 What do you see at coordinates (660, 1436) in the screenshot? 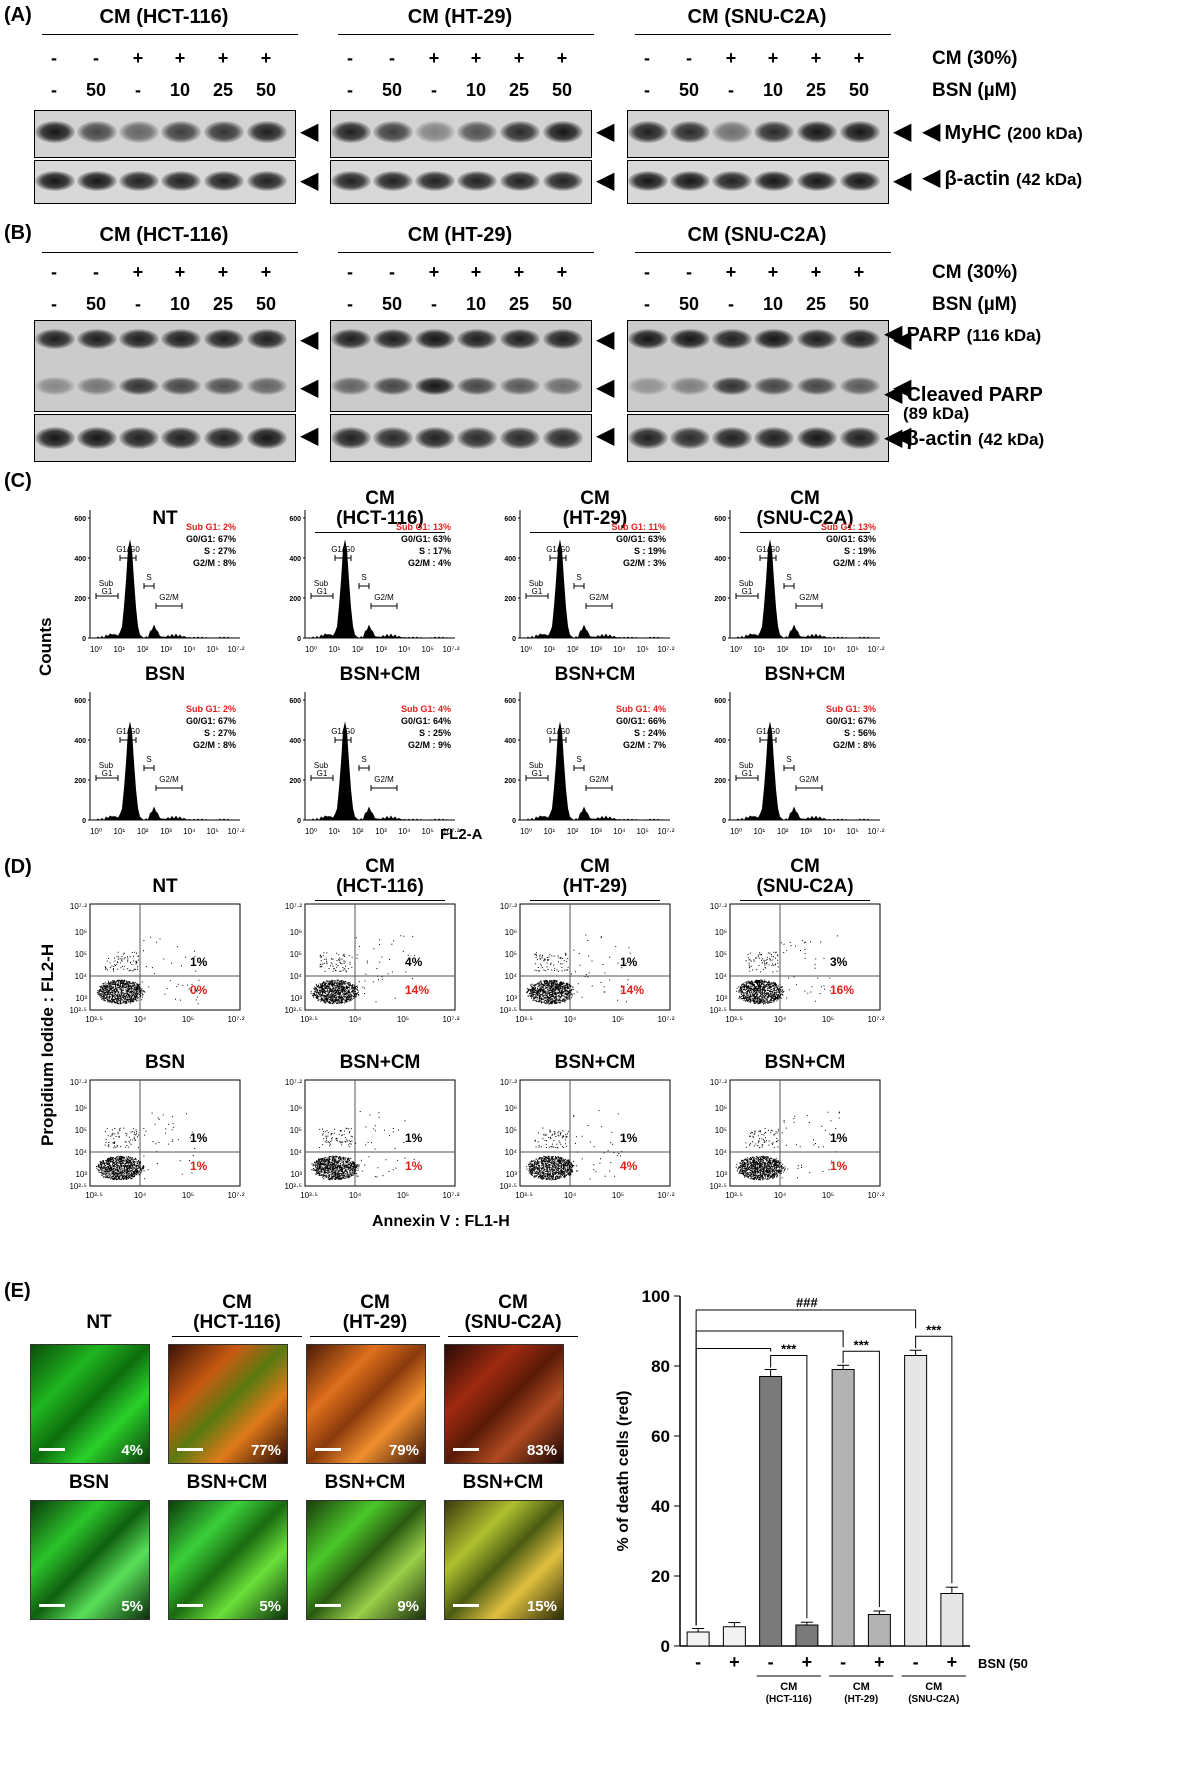
I see `y-tick-label: 60` at bounding box center [660, 1436].